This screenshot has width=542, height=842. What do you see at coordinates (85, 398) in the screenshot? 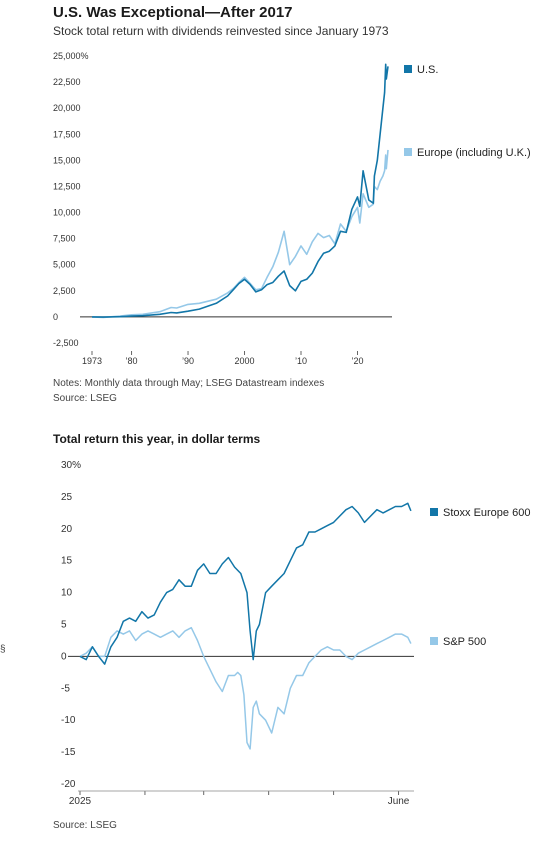
I see `chart1-source: Source: LSEG` at bounding box center [85, 398].